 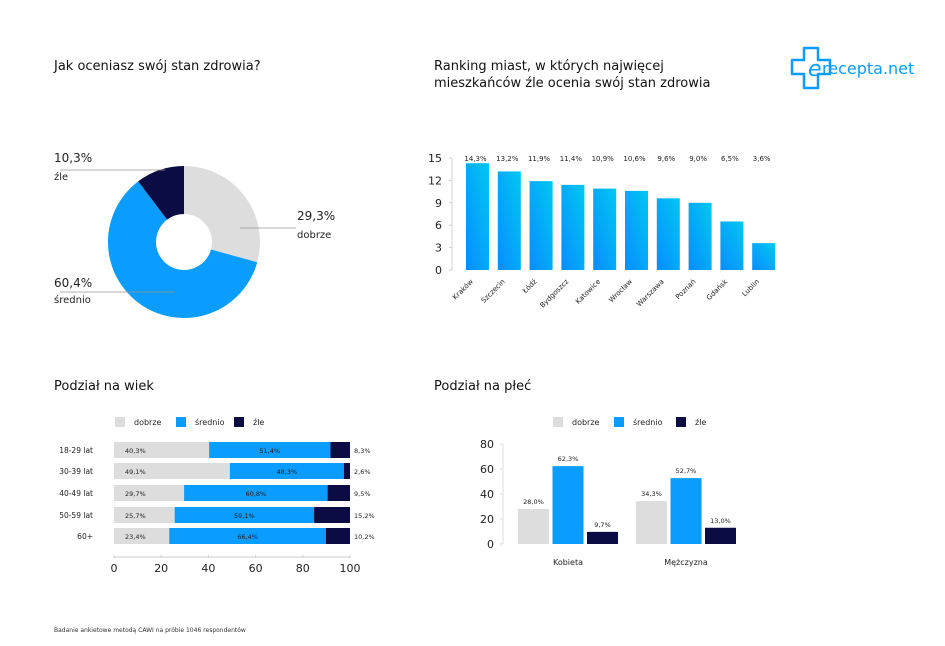 I want to click on category-label: Mężczyzna, so click(x=686, y=562).